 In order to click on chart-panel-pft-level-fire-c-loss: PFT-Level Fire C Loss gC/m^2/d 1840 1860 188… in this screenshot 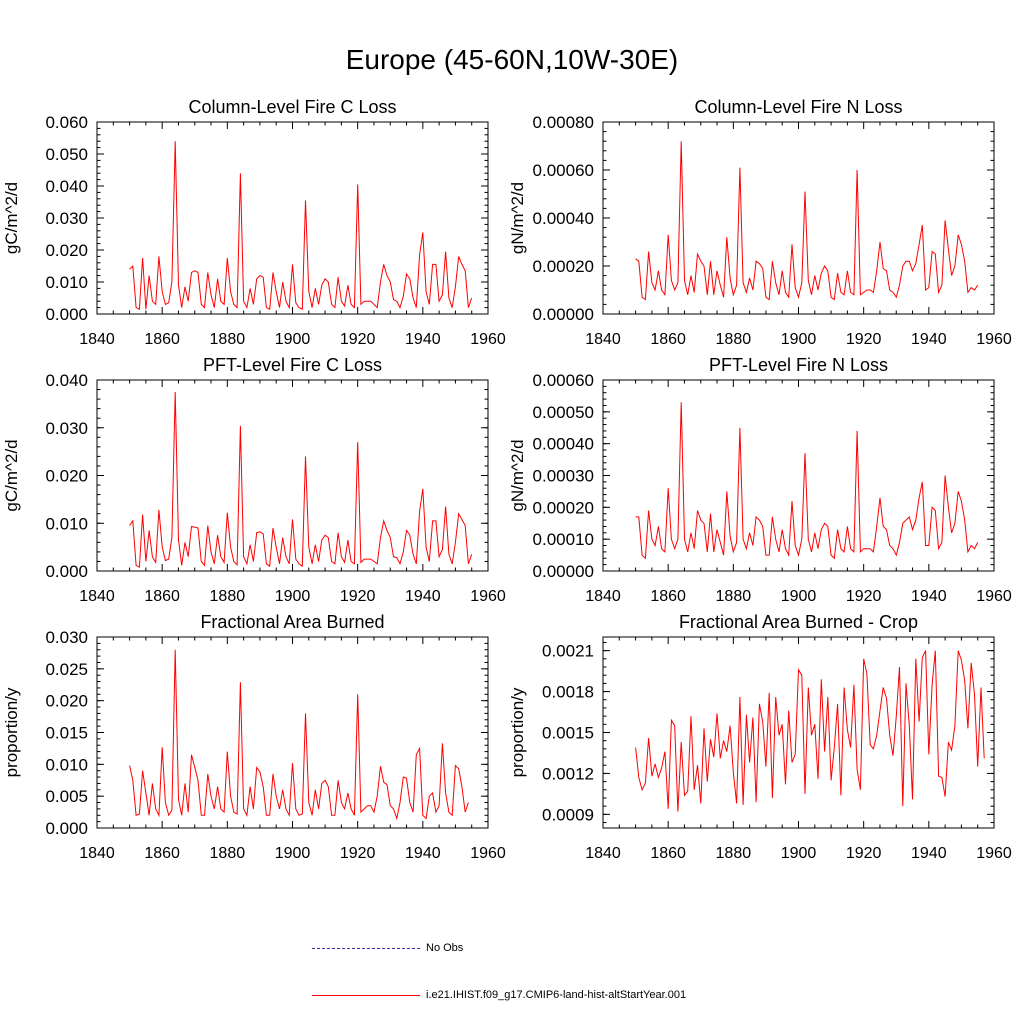, I will do `click(254, 480)`.